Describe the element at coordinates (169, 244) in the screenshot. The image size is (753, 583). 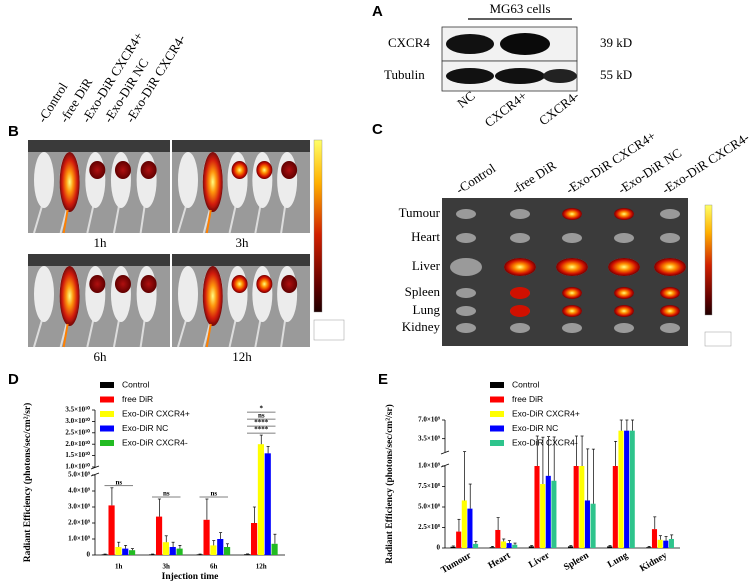
I see `imaging-panels` at that location.